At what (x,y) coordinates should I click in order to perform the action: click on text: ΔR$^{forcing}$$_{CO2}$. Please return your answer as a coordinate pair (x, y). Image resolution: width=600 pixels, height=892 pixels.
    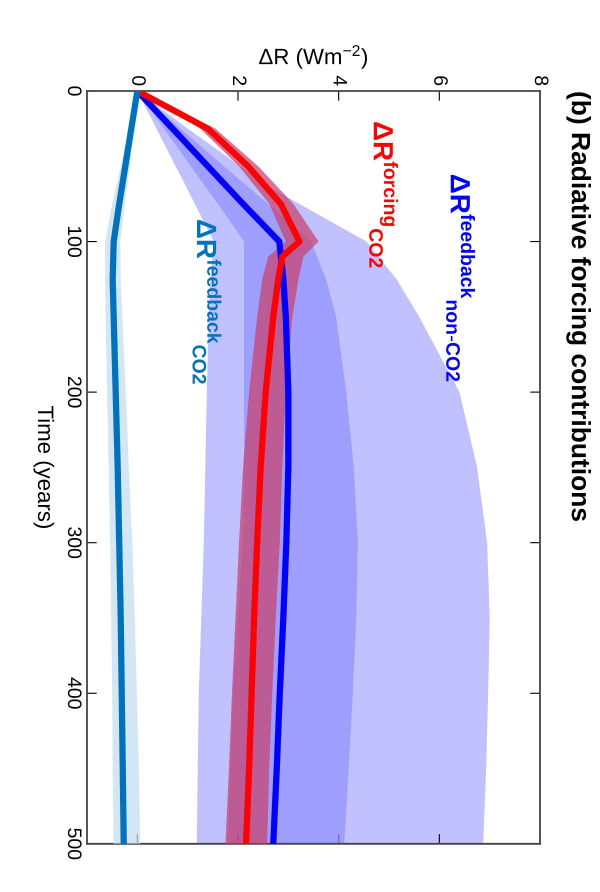
    Looking at the image, I should click on (383, 195).